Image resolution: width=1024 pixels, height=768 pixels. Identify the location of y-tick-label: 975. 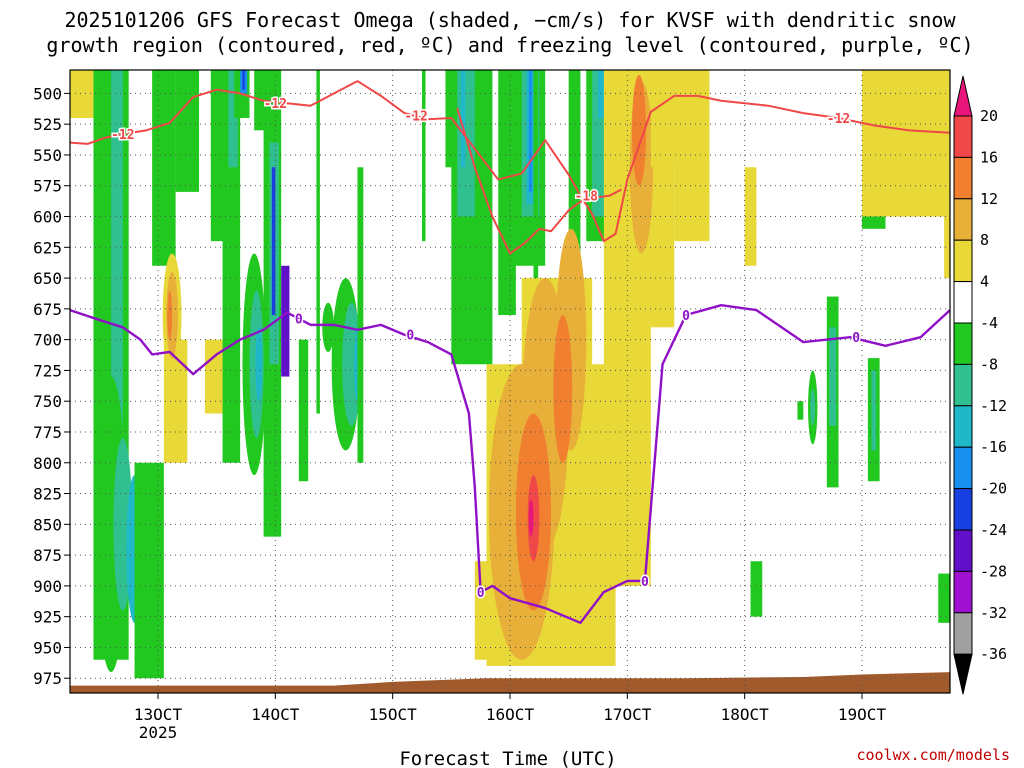
(47, 678).